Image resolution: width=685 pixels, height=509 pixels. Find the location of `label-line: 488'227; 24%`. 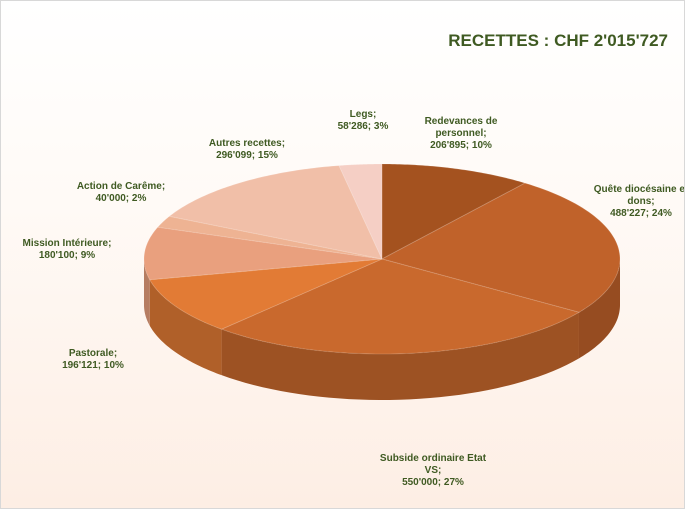

label-line: 488'227; 24% is located at coordinates (641, 213).